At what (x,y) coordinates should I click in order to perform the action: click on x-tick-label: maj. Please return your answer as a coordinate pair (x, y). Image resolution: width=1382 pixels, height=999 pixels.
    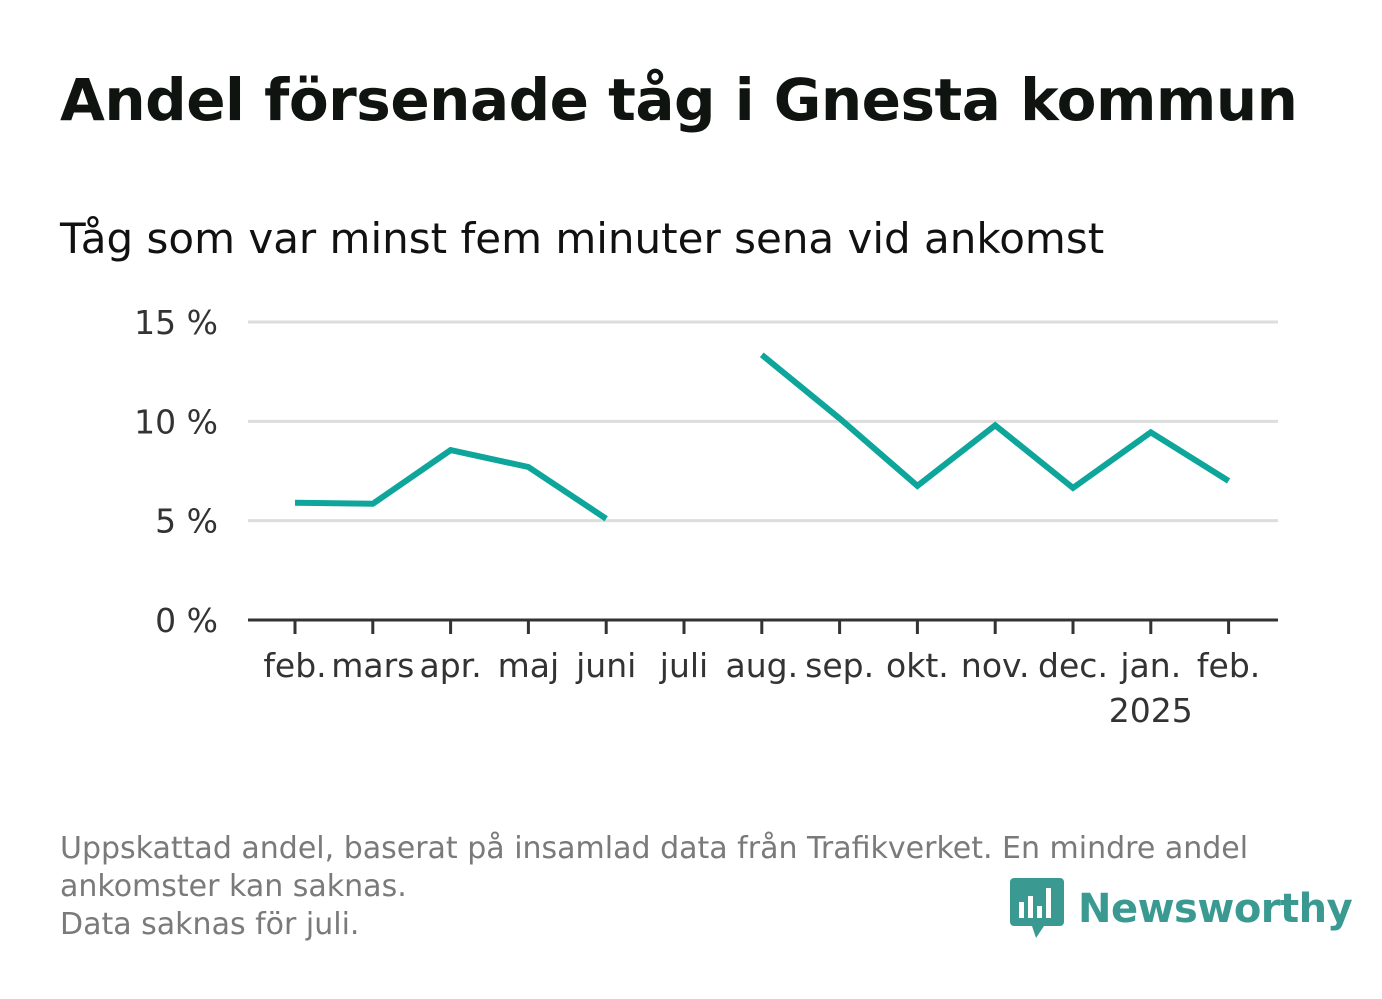
    Looking at the image, I should click on (529, 665).